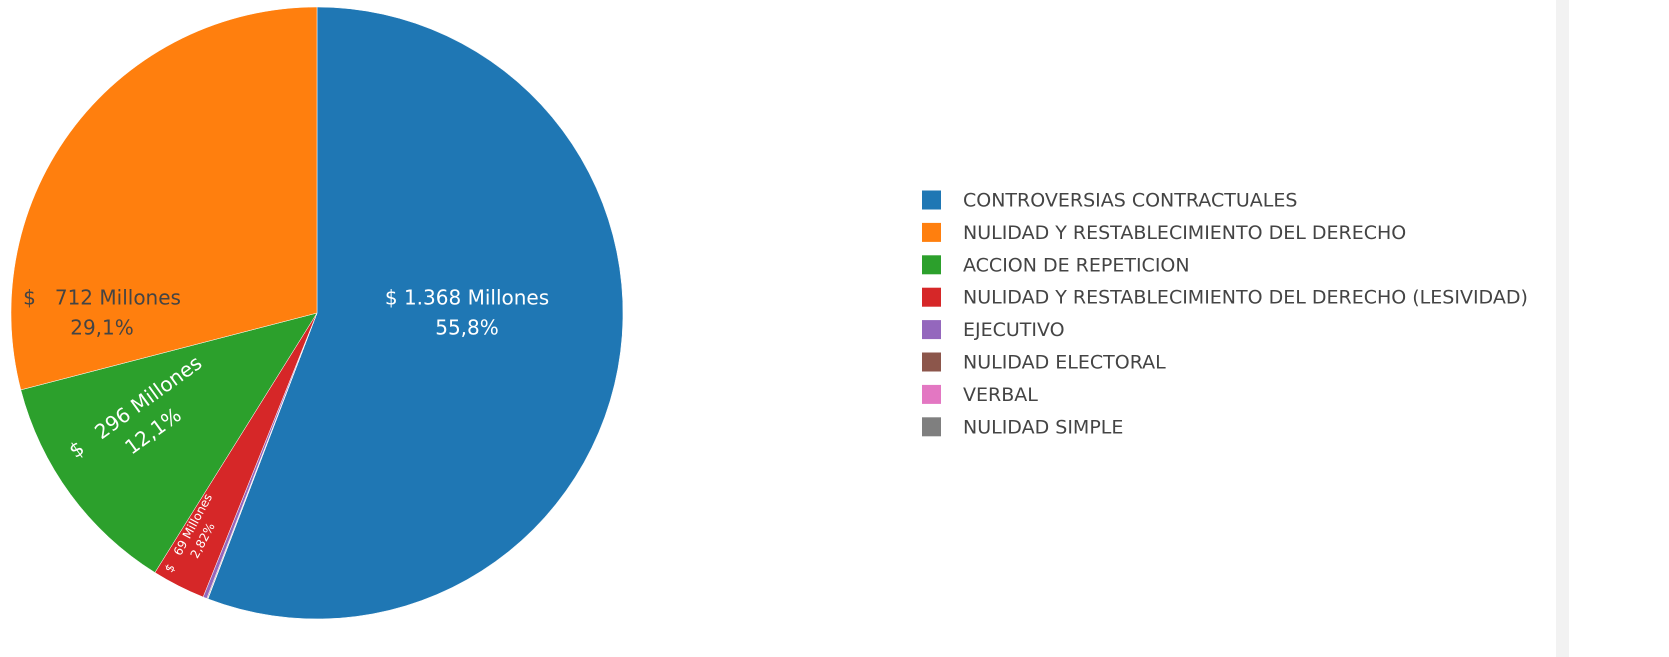 Image resolution: width=1669 pixels, height=657 pixels. I want to click on legend-label: NULIDAD Y RESTABLECIMIENTO DEL DERECHO, so click(1184, 233).